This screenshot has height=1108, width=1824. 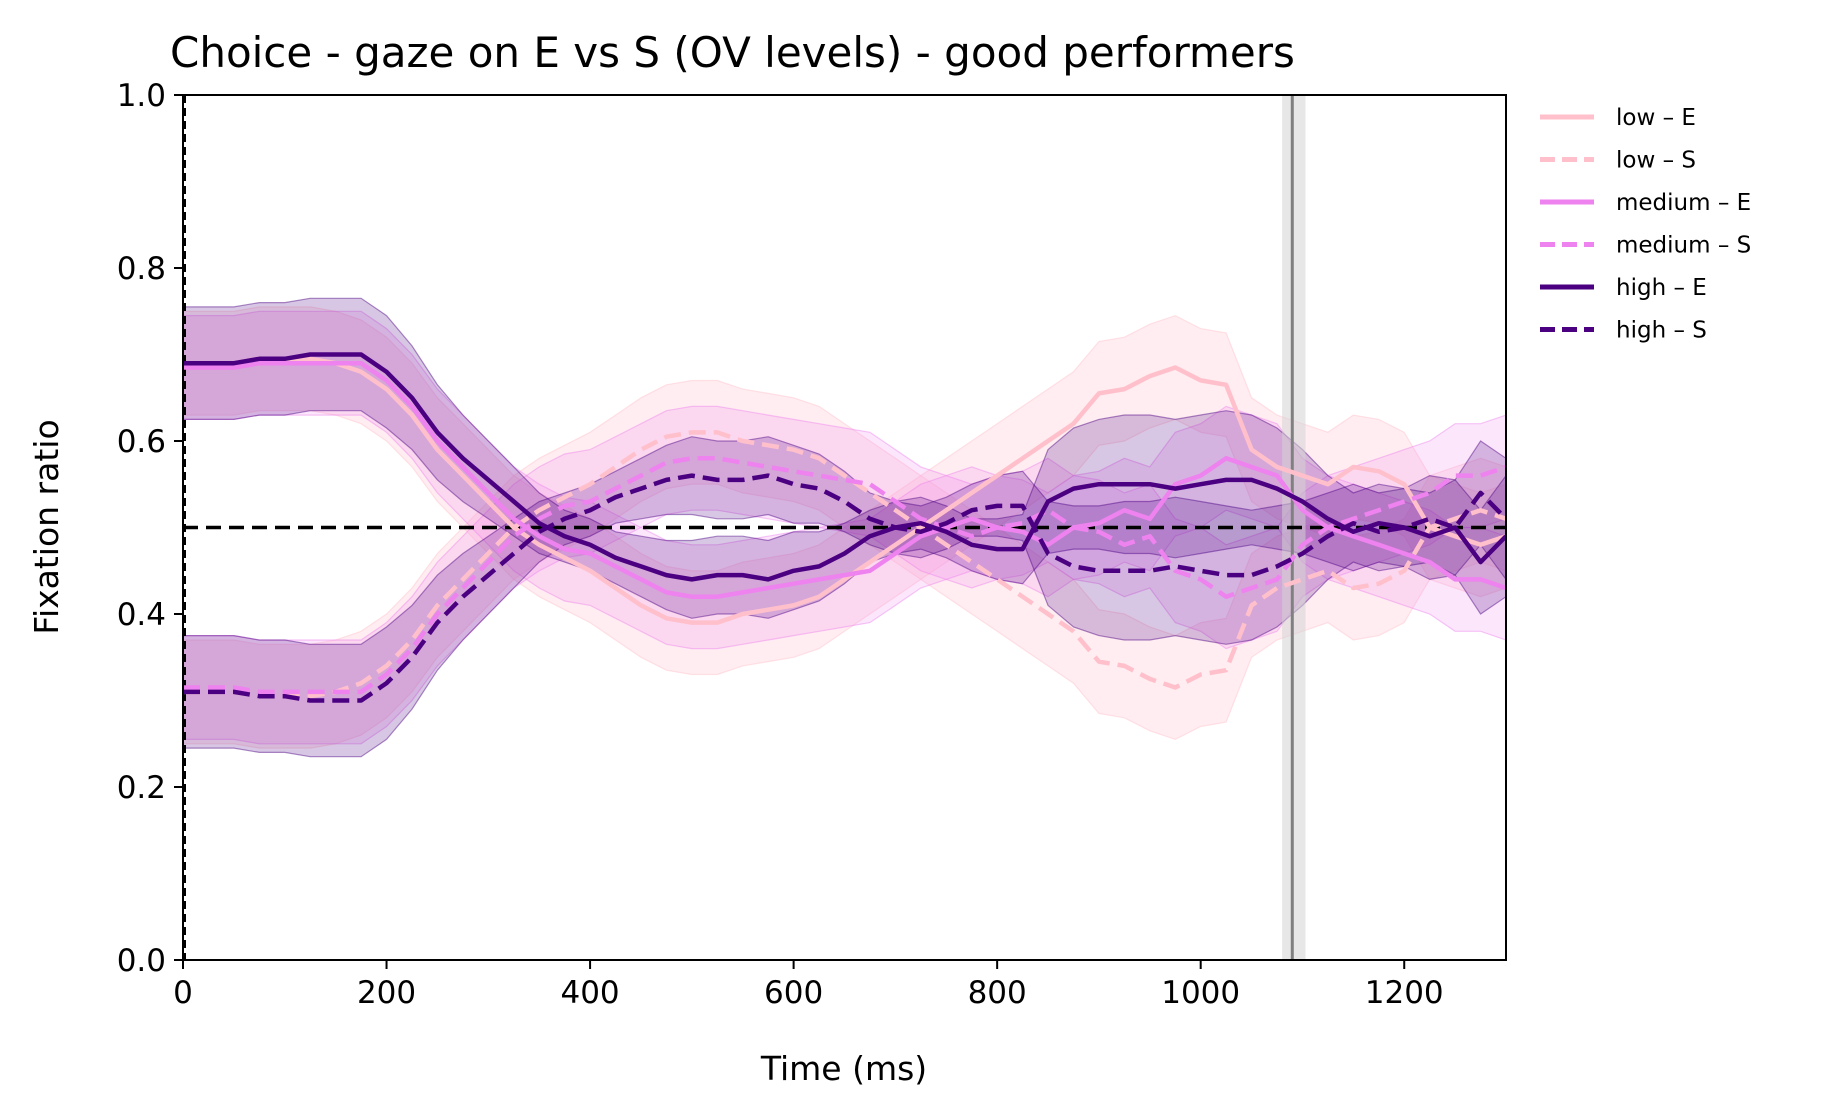 What do you see at coordinates (1661, 288) in the screenshot?
I see `legend-label: high – E` at bounding box center [1661, 288].